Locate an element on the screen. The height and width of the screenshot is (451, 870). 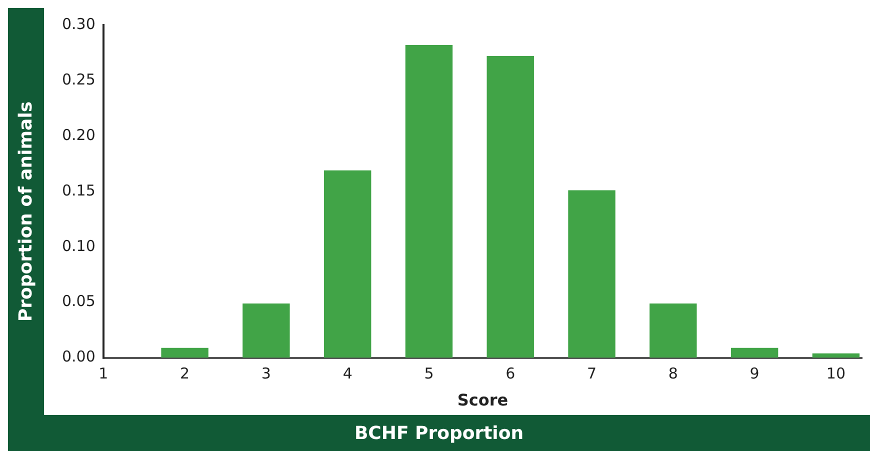
x-tick-label: 1 is located at coordinates (103, 373).